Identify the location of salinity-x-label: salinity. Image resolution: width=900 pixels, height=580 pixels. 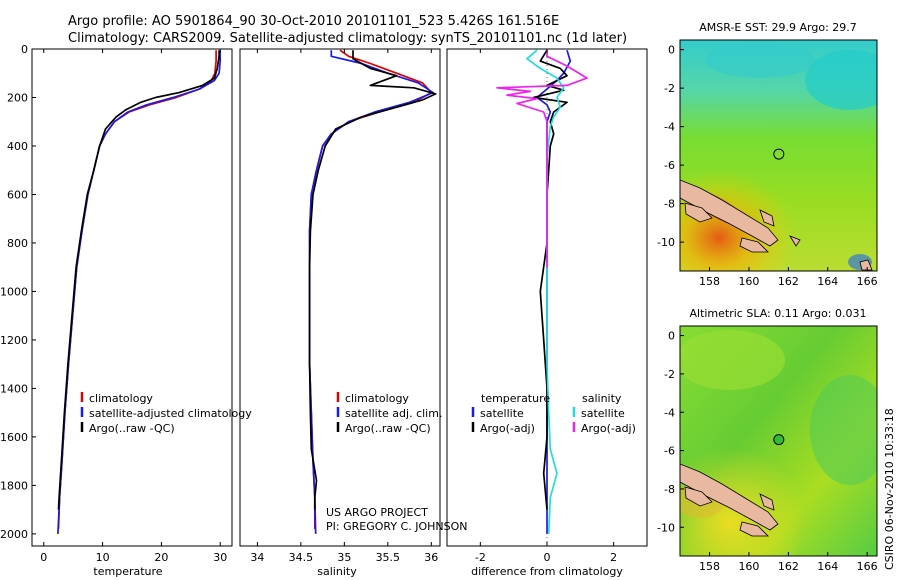
(337, 571).